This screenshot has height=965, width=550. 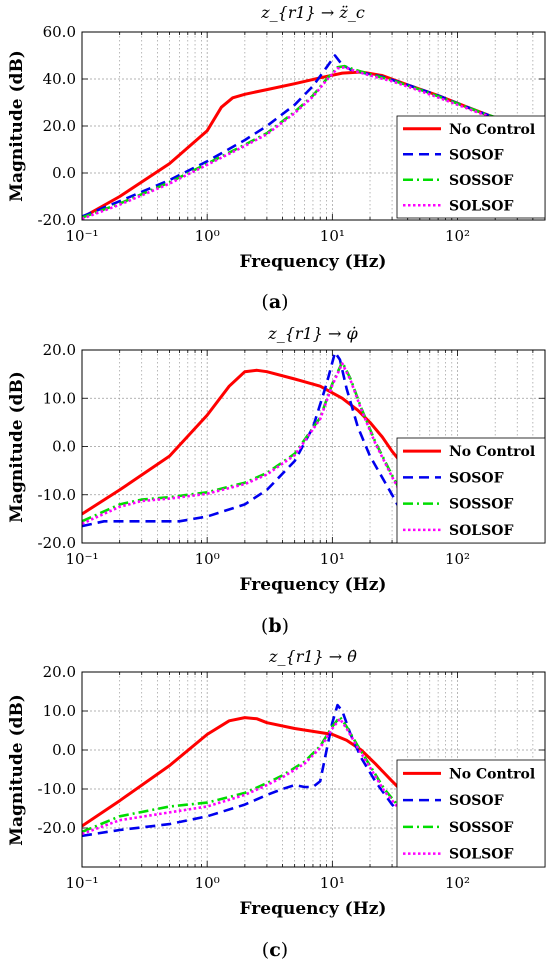 What do you see at coordinates (59, 672) in the screenshot?
I see `y-tick-label-c: 20.0` at bounding box center [59, 672].